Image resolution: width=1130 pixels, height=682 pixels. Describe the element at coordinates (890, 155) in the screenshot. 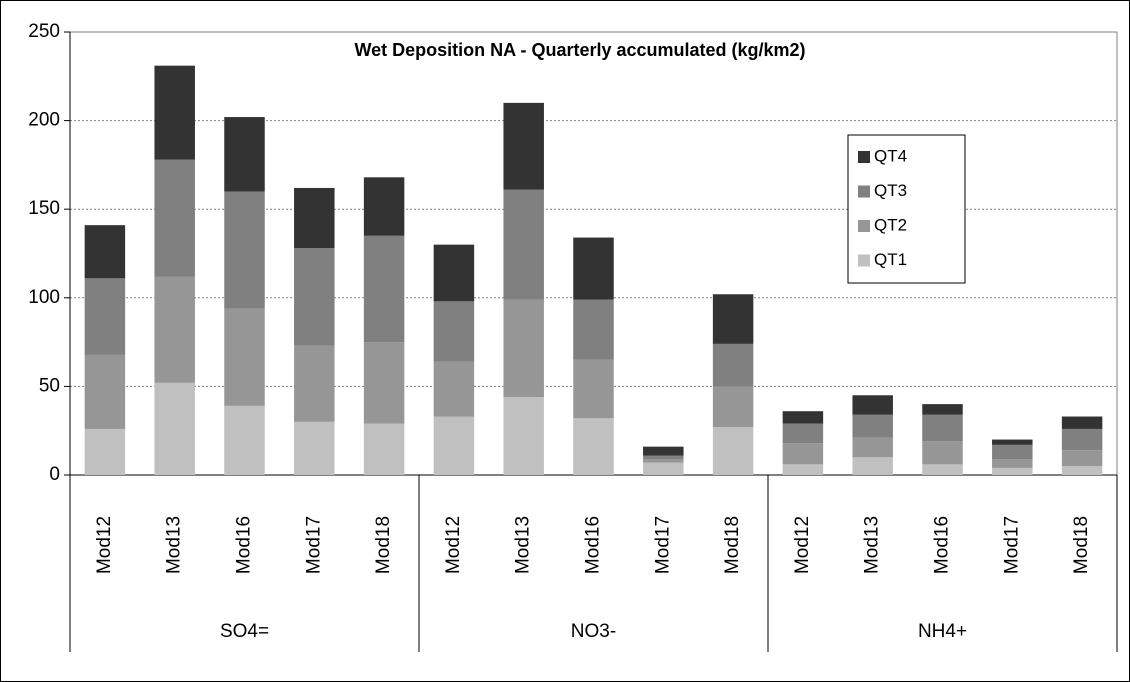

I see `legend-label: QT4` at that location.